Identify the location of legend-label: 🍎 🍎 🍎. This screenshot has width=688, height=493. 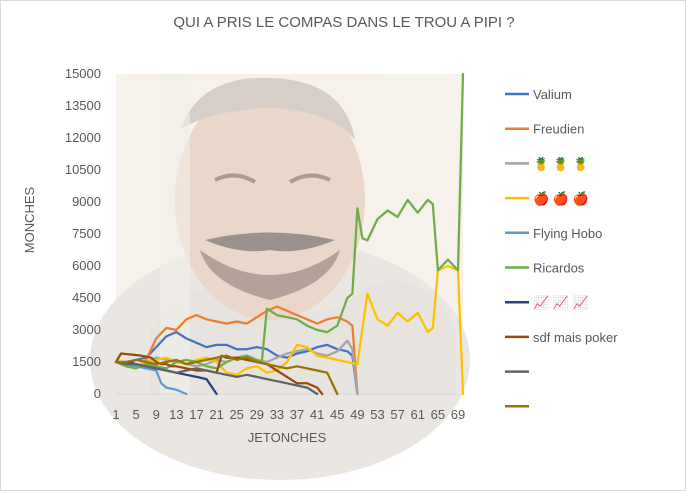
(561, 198).